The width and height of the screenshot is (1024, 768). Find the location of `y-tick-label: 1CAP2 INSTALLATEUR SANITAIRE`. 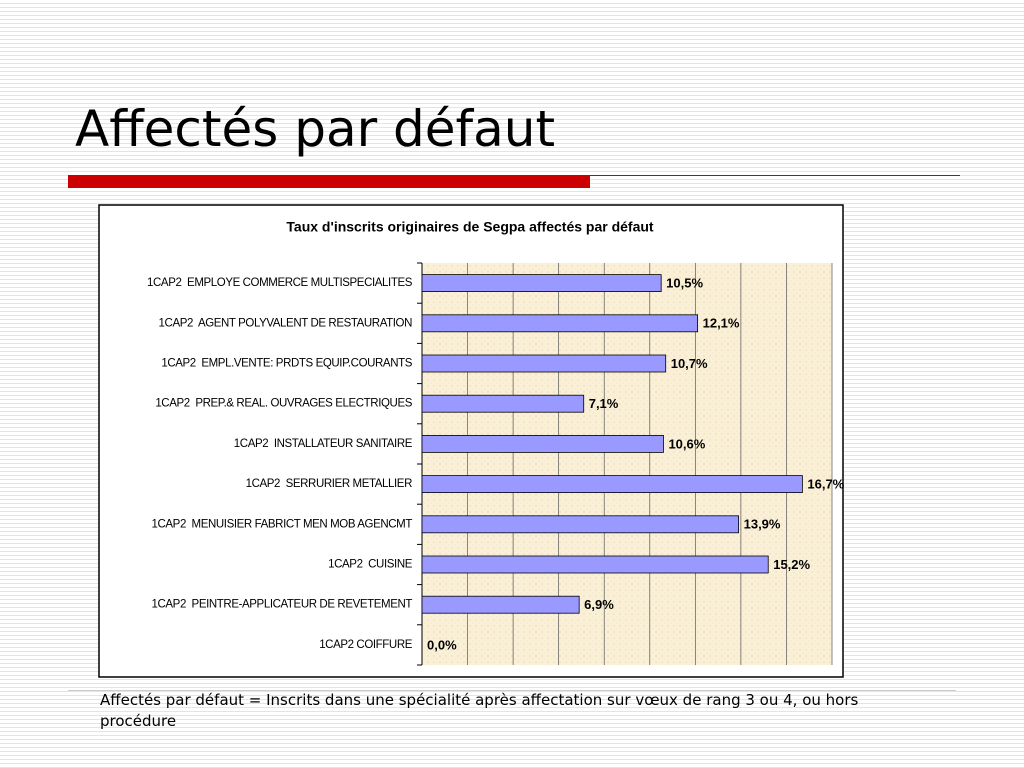

y-tick-label: 1CAP2 INSTALLATEUR SANITAIRE is located at coordinates (323, 444).